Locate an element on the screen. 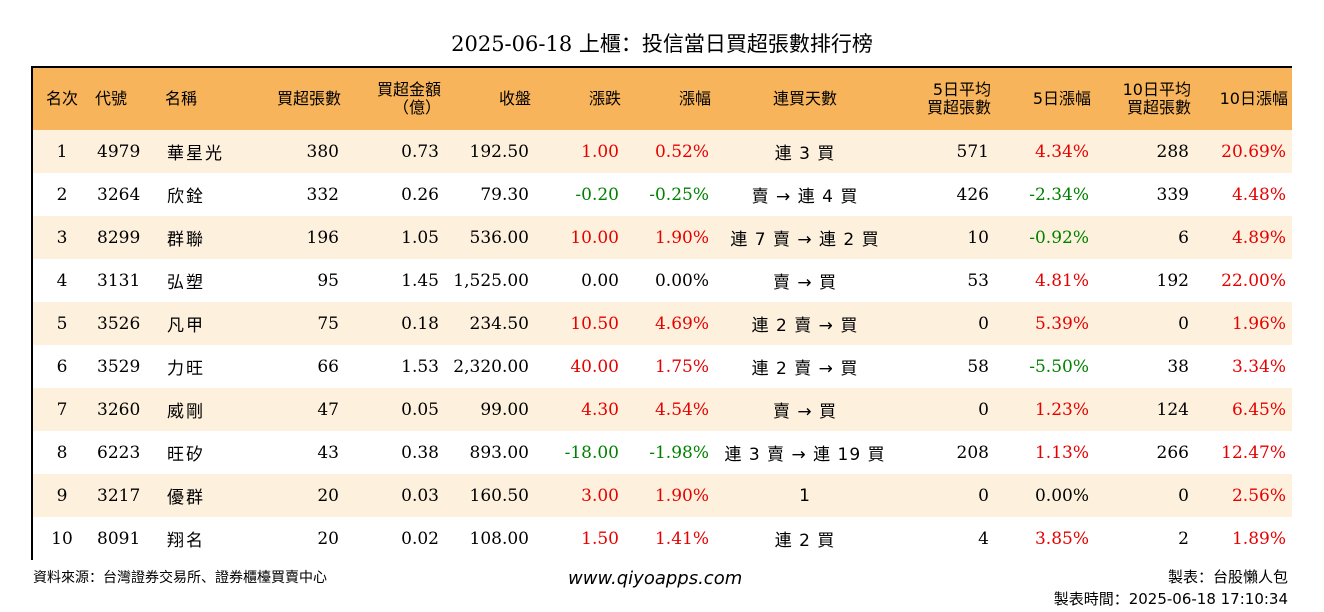 The width and height of the screenshot is (1324, 612). cell-pct10: 3.34% is located at coordinates (1243, 366).